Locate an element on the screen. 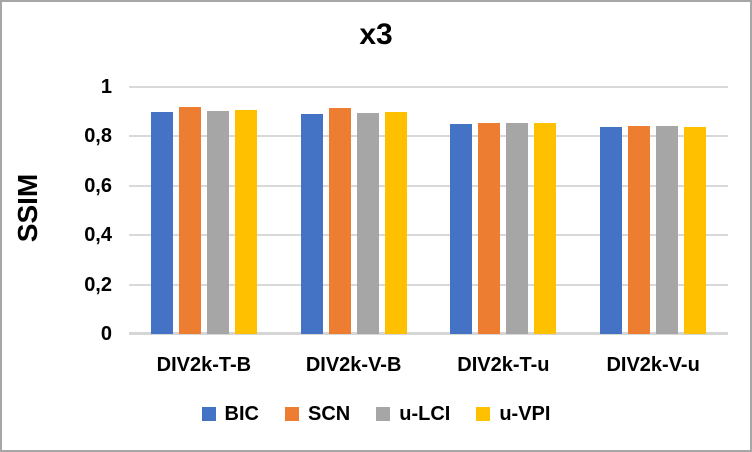 This screenshot has height=452, width=752. y-tick-label: 0,4 is located at coordinates (98, 235).